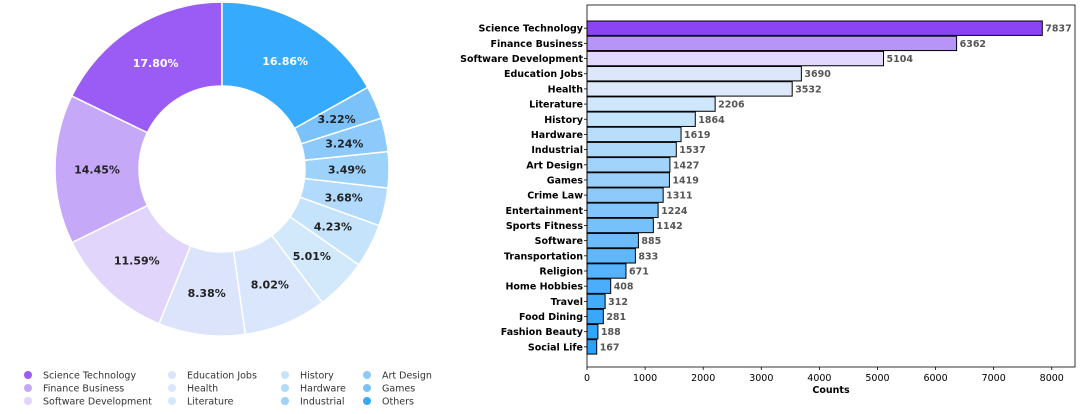 The height and width of the screenshot is (414, 1080). I want to click on legend-marker-science-technology, so click(28, 375).